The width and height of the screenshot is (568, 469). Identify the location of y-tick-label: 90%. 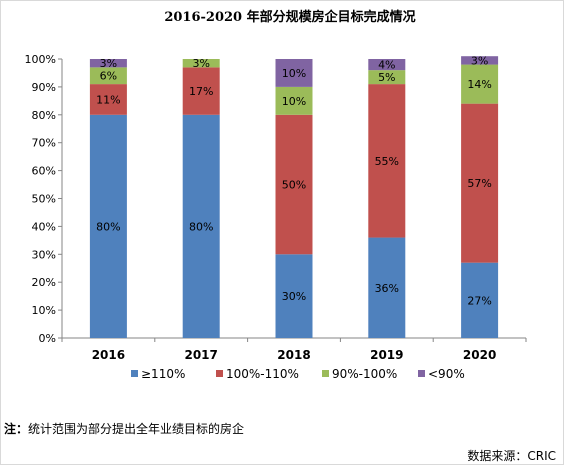
(44, 87).